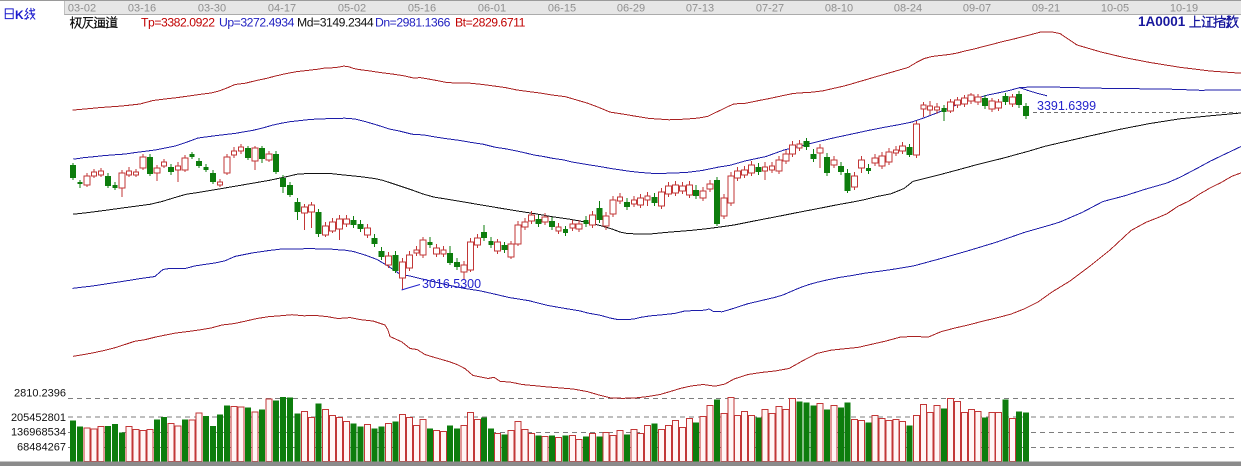 The height and width of the screenshot is (466, 1241). What do you see at coordinates (38, 433) in the screenshot?
I see `svg-text: 136968534` at bounding box center [38, 433].